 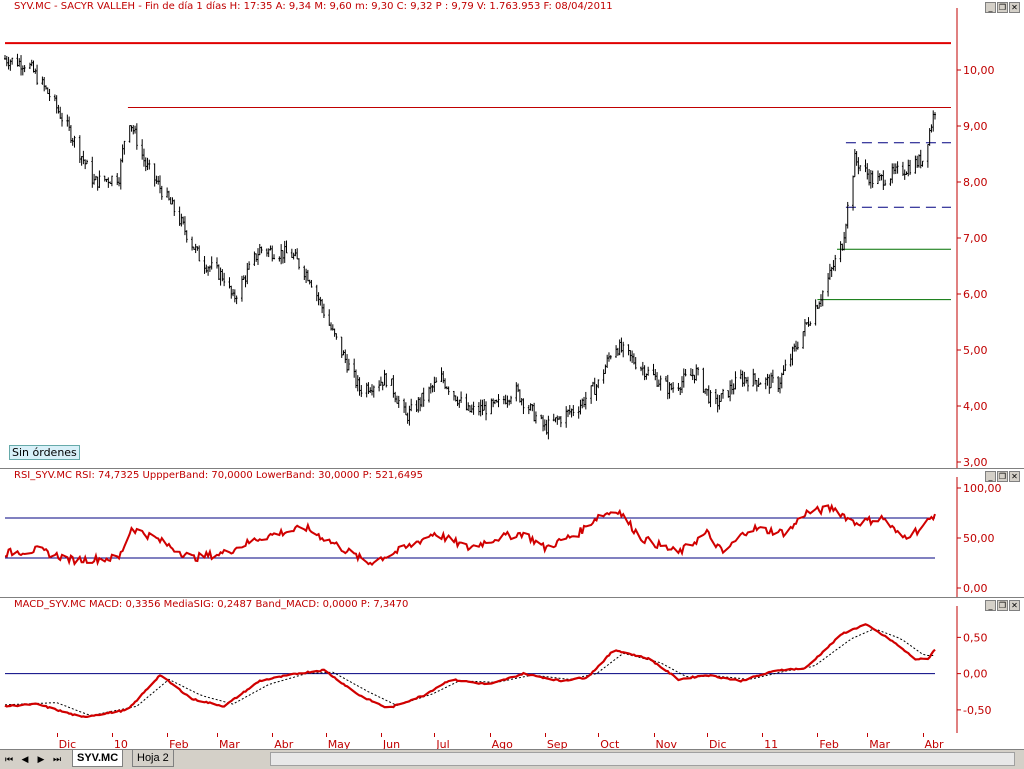 What do you see at coordinates (57, 759) in the screenshot?
I see `last-sheet-icon: ⏭` at bounding box center [57, 759].